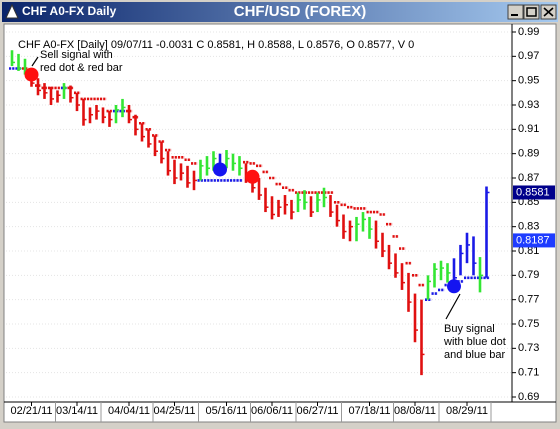 The width and height of the screenshot is (560, 429). What do you see at coordinates (528, 178) in the screenshot?
I see `y-tick-label: 0.87` at bounding box center [528, 178].